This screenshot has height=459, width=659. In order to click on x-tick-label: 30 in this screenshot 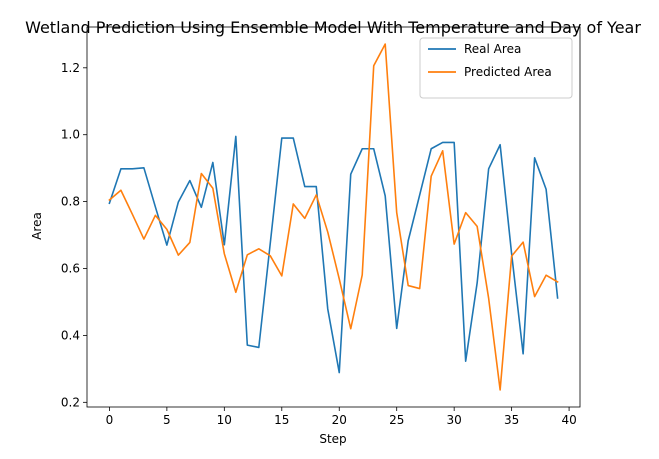, I will do `click(454, 420)`.